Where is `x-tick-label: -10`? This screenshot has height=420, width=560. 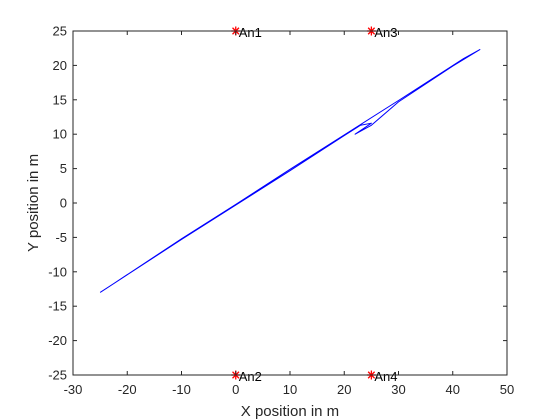
x-tick-label: -10 is located at coordinates (181, 389).